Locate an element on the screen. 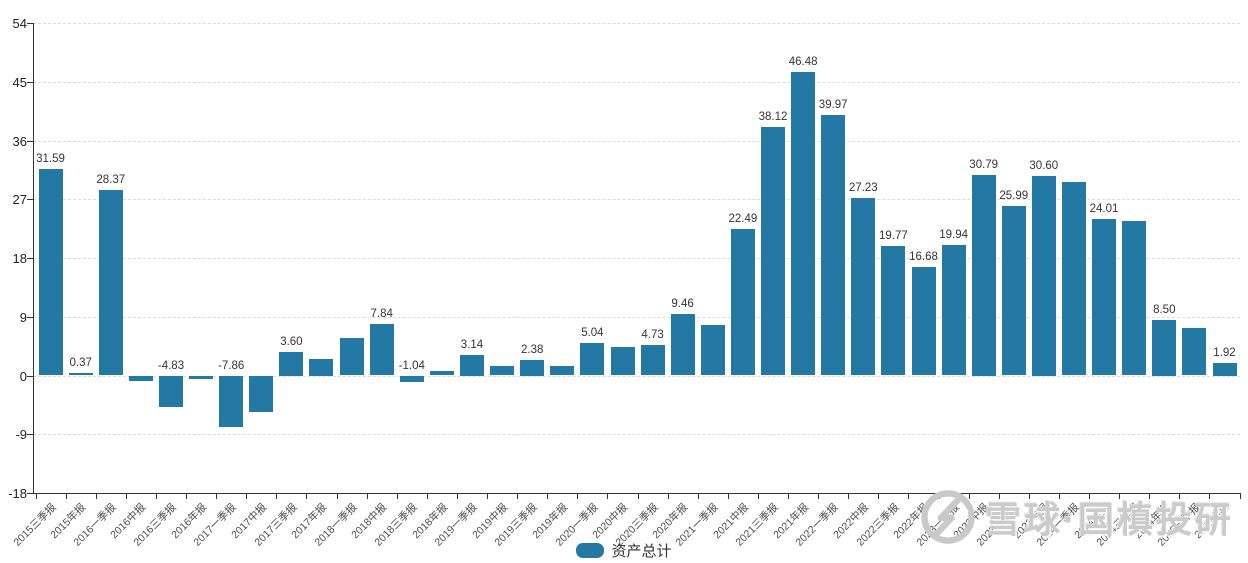  y-axis-tick-label: 27 is located at coordinates (19, 200).